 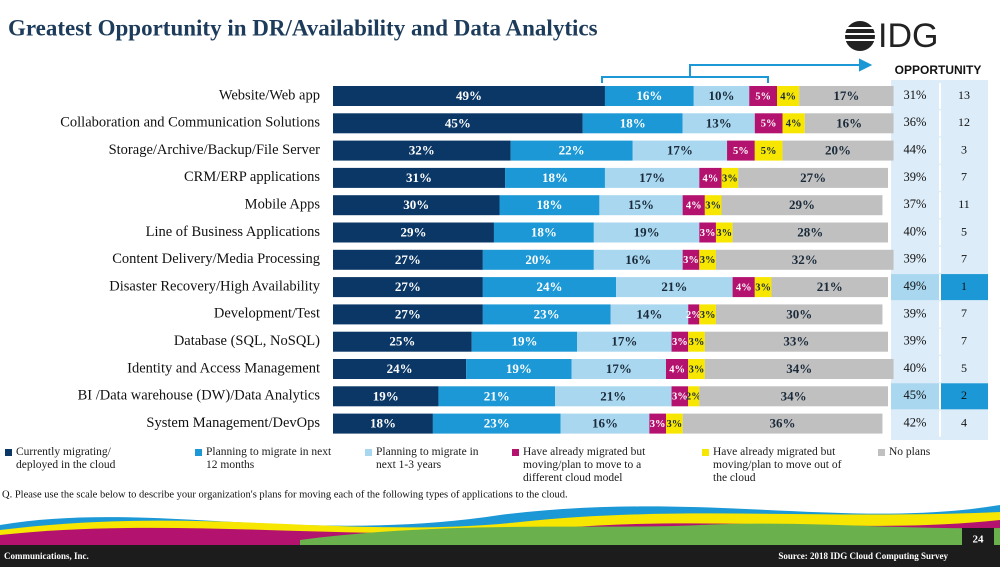 I want to click on data-label: 45%, so click(x=458, y=122).